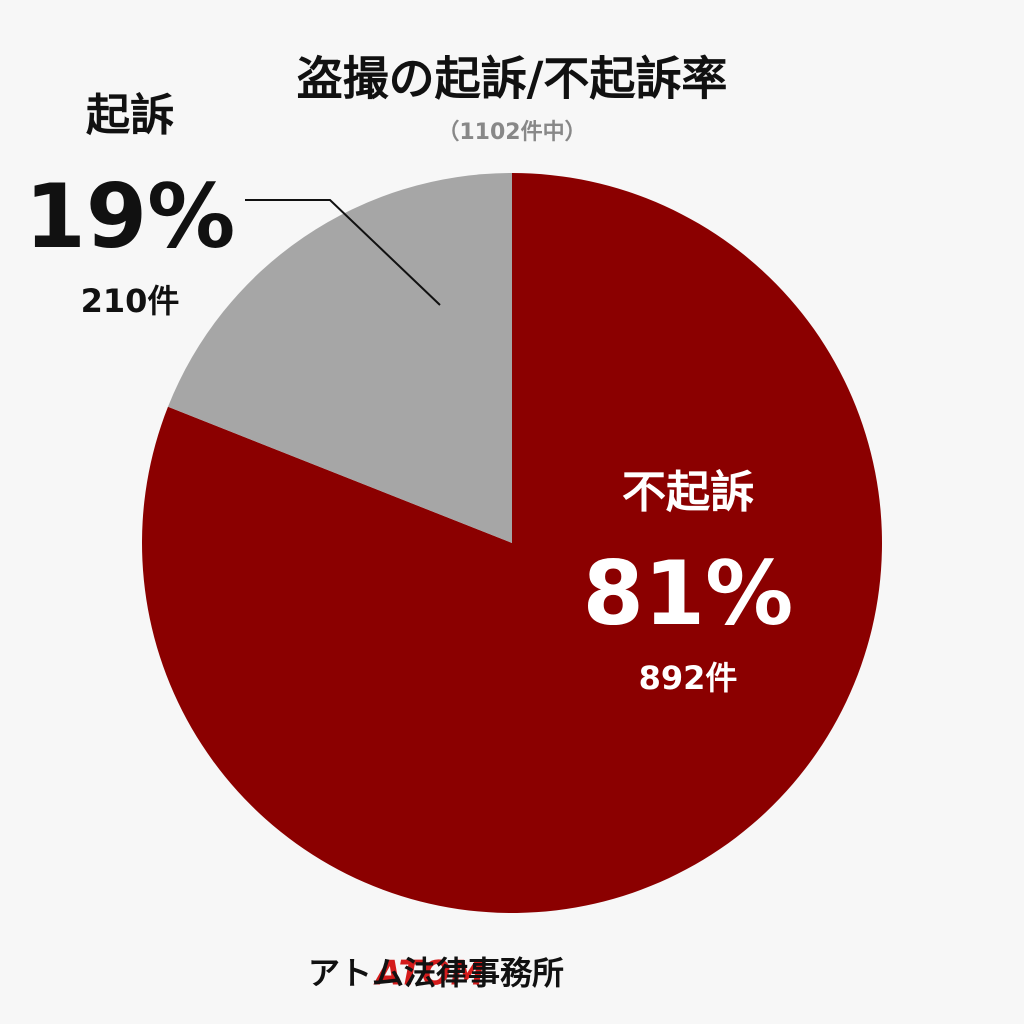 This screenshot has width=1024, height=1024. What do you see at coordinates (130, 301) in the screenshot?
I see `count-label: 210件` at bounding box center [130, 301].